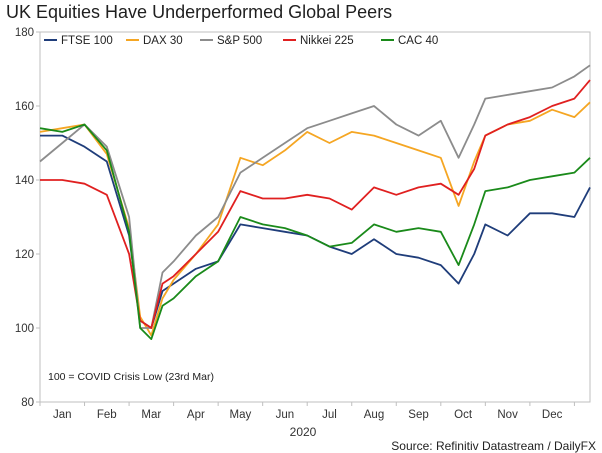 This screenshot has width=602, height=453. What do you see at coordinates (418, 41) in the screenshot?
I see `legend-label: CAC 40` at bounding box center [418, 41].